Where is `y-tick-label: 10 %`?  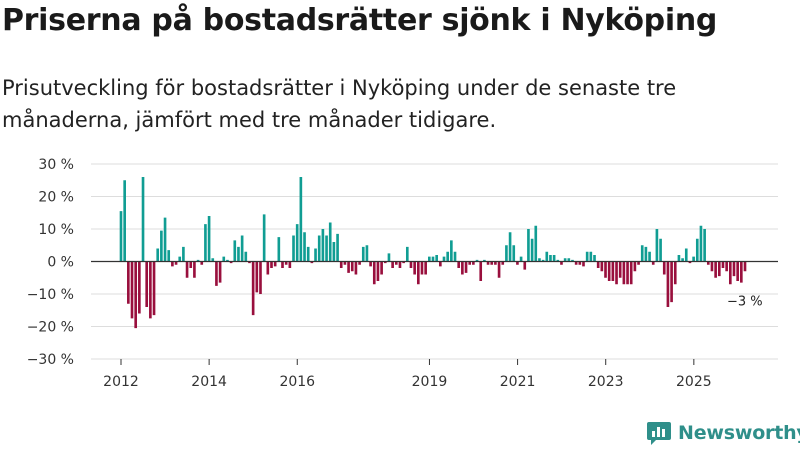
y-tick-label: 10 % is located at coordinates (56, 230).